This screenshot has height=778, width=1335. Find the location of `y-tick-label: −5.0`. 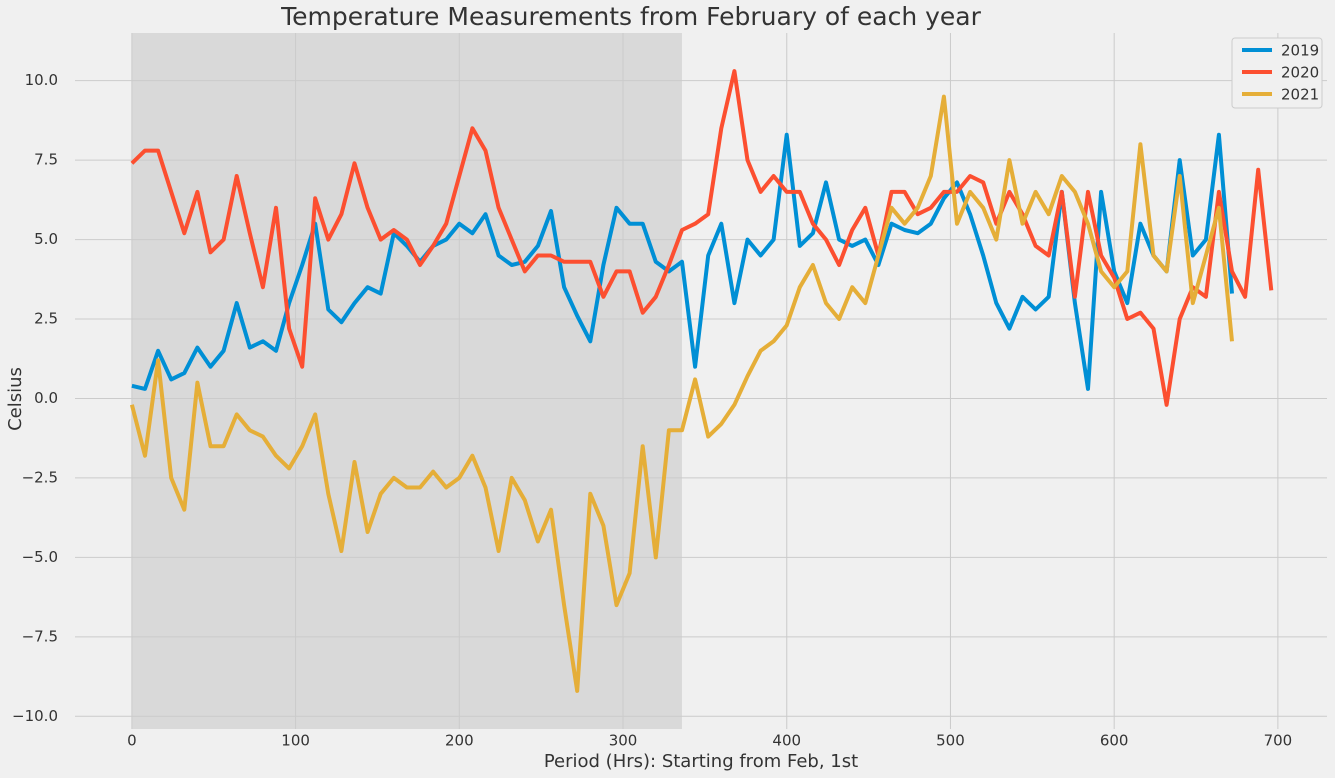

y-tick-label: −5.0 is located at coordinates (40, 557).